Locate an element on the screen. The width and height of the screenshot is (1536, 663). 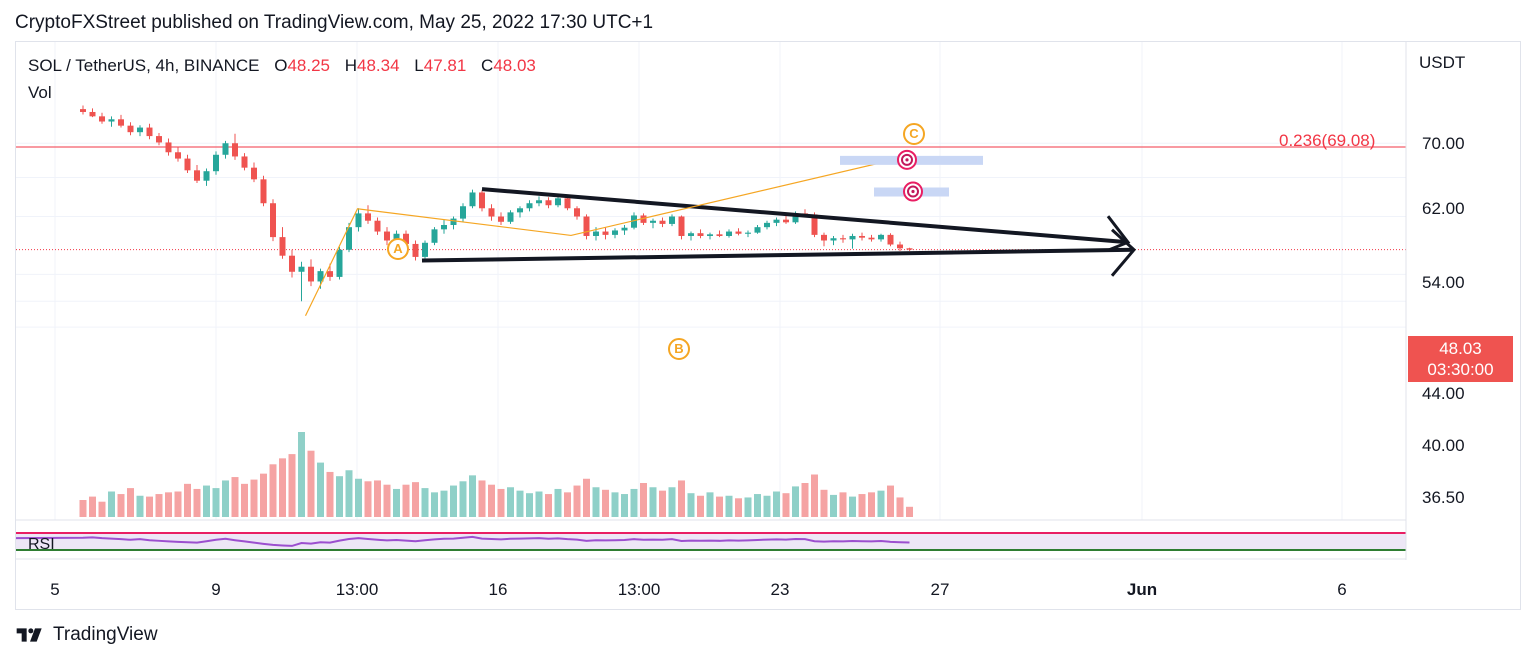
rsi-line is located at coordinates (462, 541).